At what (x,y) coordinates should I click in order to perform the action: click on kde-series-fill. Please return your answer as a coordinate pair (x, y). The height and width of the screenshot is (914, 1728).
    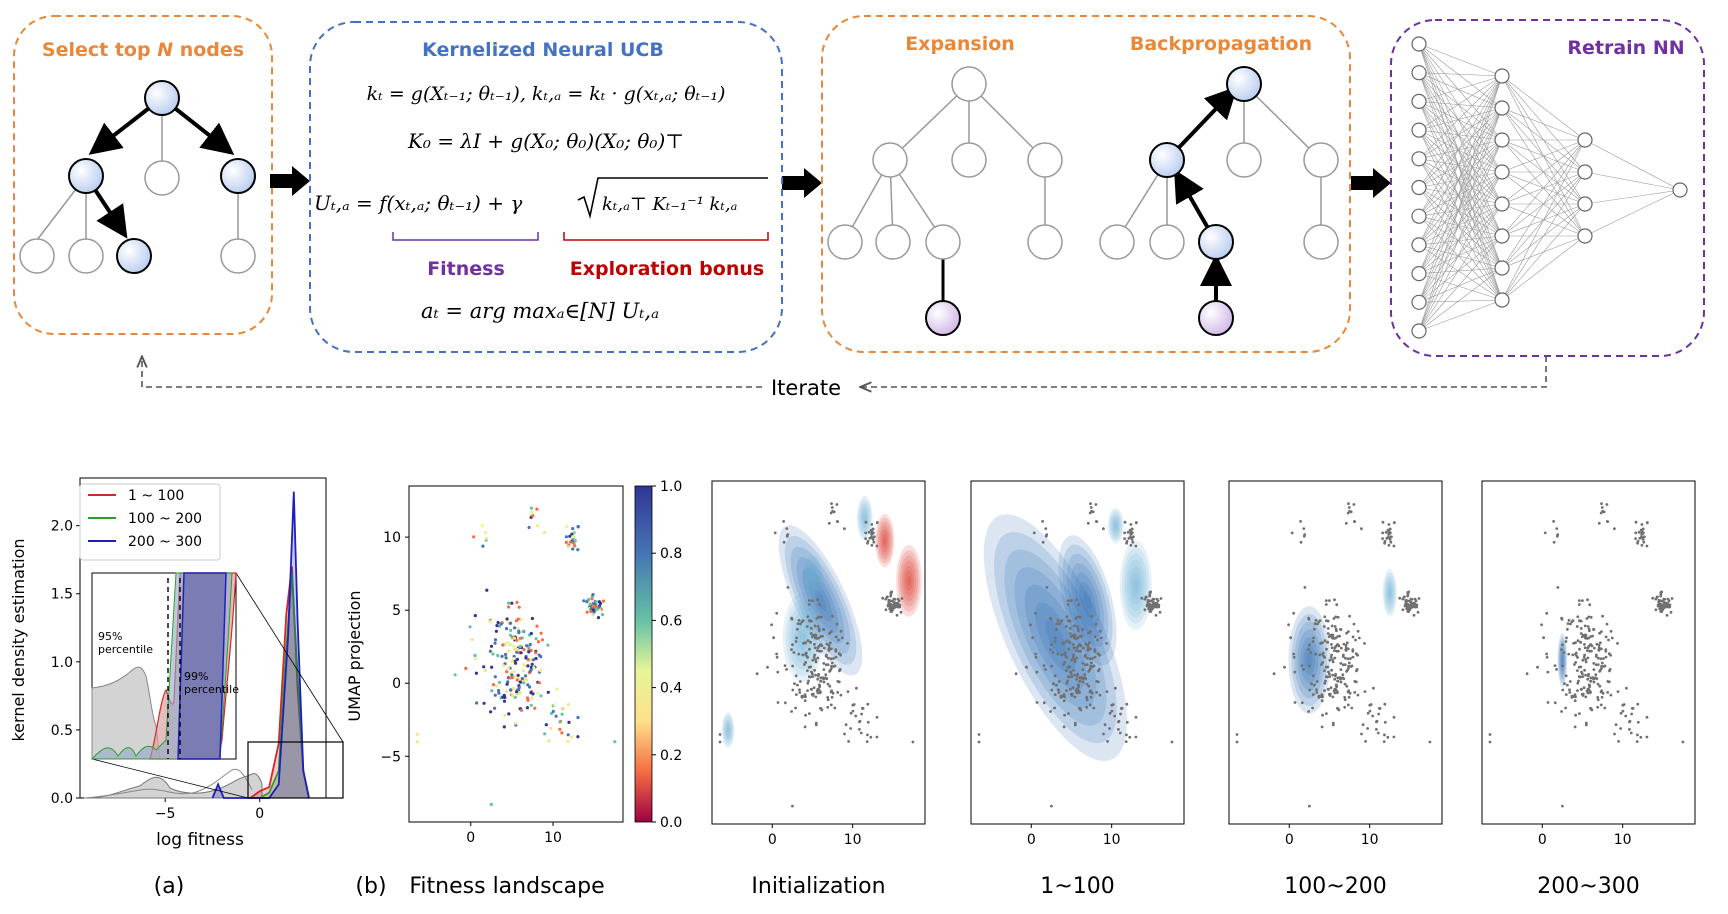
    Looking at the image, I should click on (260, 644).